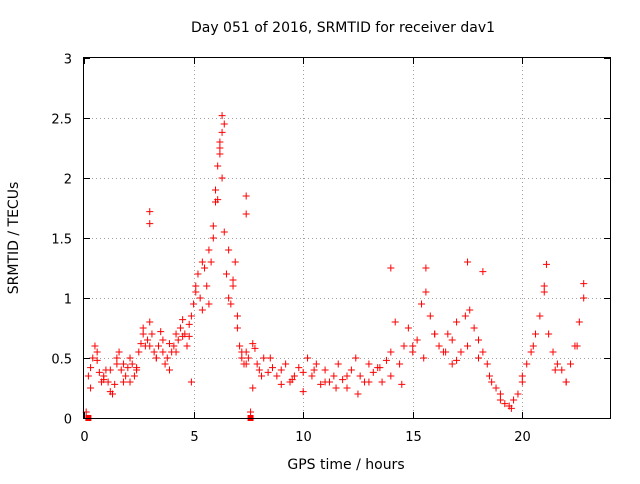 This screenshot has height=484, width=640. What do you see at coordinates (413, 437) in the screenshot?
I see `x-tick-label: 15` at bounding box center [413, 437].